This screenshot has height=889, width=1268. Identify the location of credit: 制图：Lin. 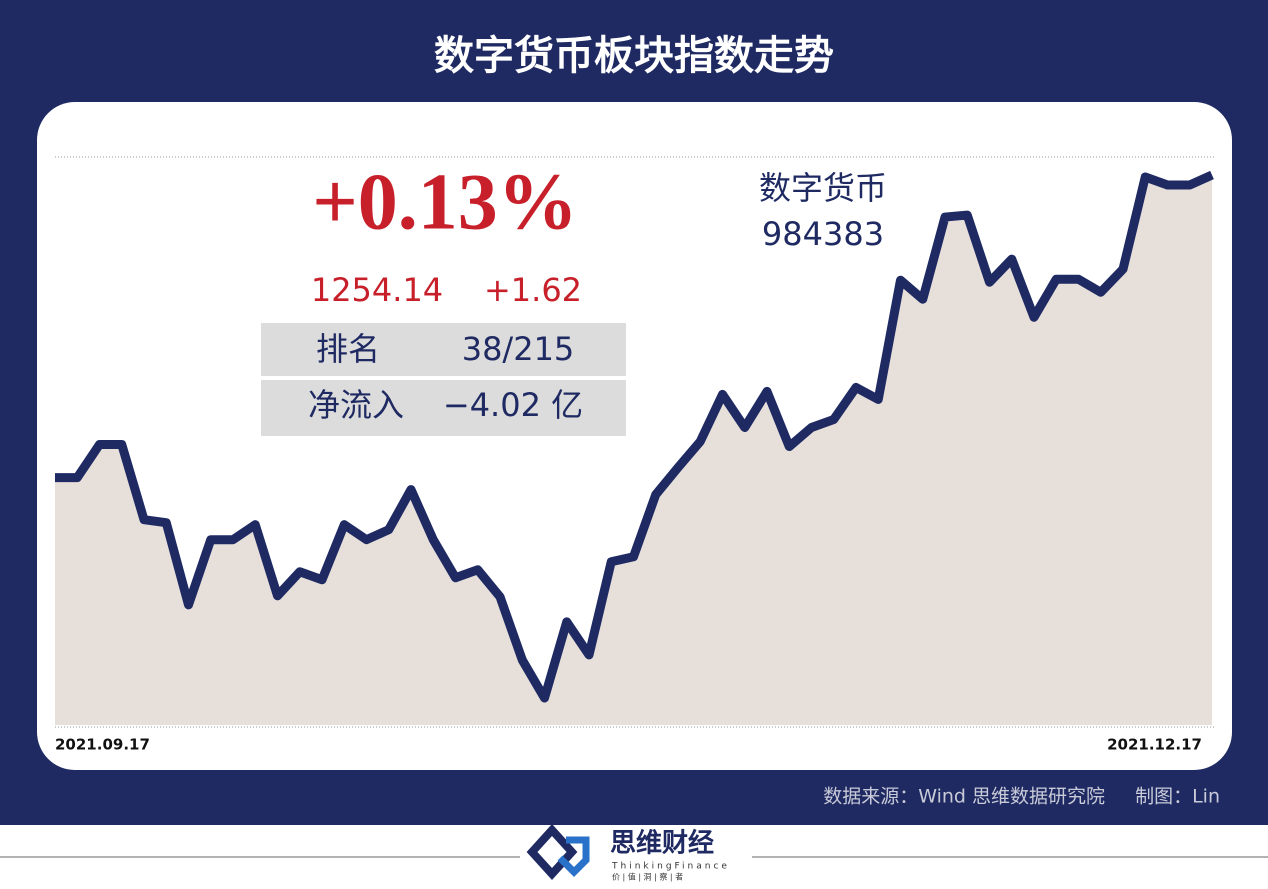
(1177, 797).